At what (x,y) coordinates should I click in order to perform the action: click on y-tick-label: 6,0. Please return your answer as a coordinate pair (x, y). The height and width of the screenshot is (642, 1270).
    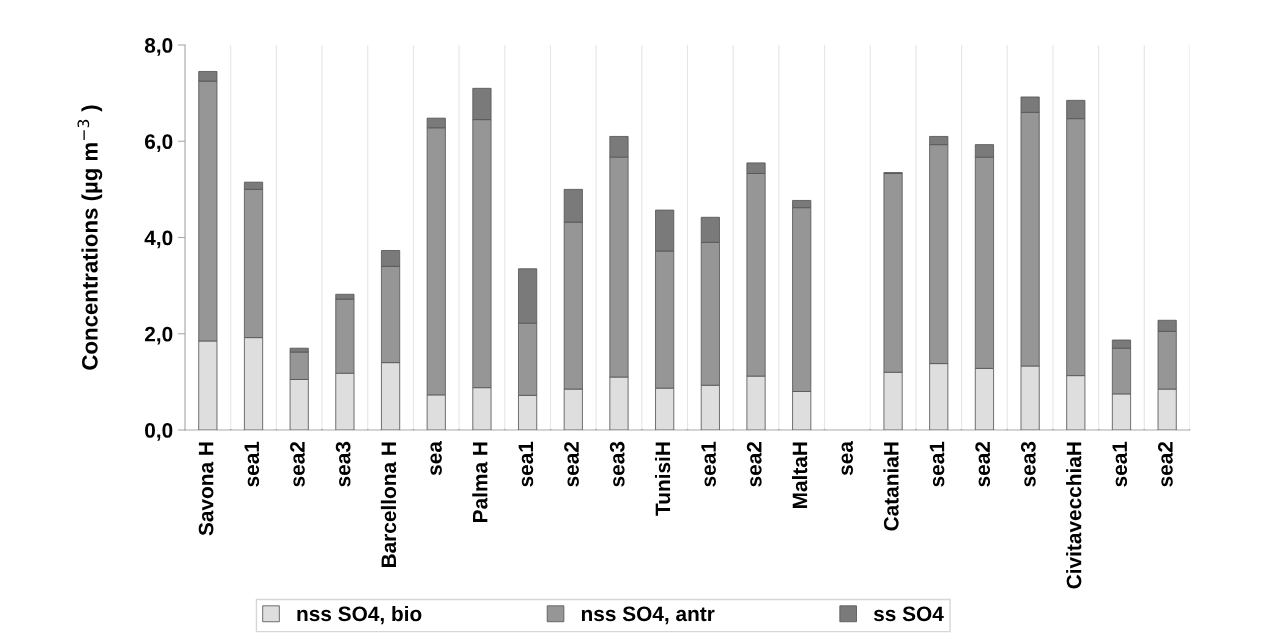
    Looking at the image, I should click on (159, 143).